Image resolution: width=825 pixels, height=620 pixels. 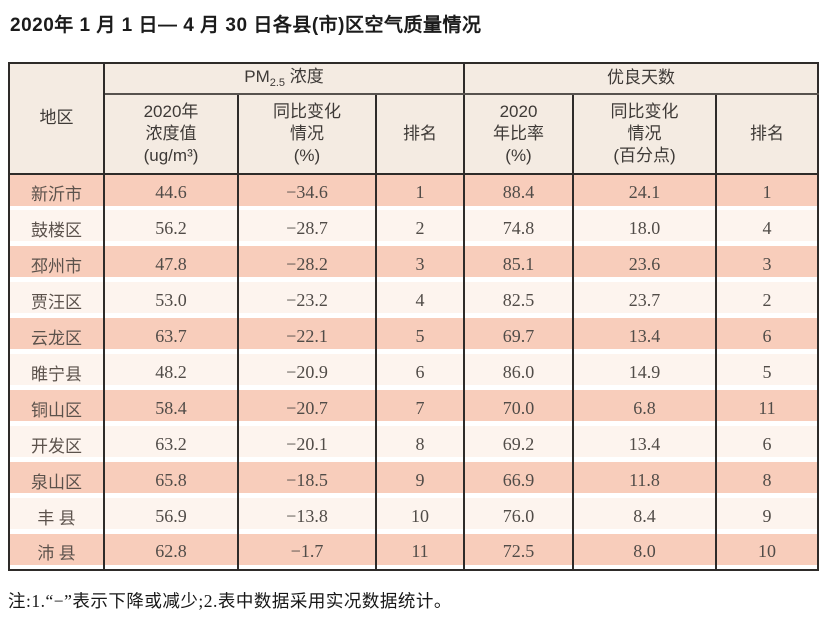 I want to click on column-header-pm-change: 同比变化 情况 (%), so click(x=307, y=134).